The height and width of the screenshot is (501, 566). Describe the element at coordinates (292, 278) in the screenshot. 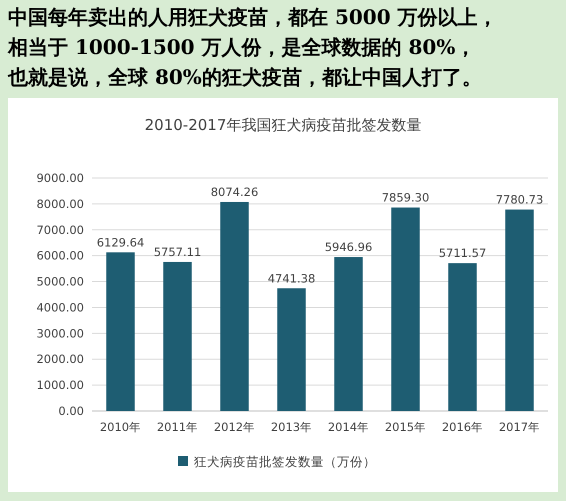

I see `data-label: 4741.38` at that location.